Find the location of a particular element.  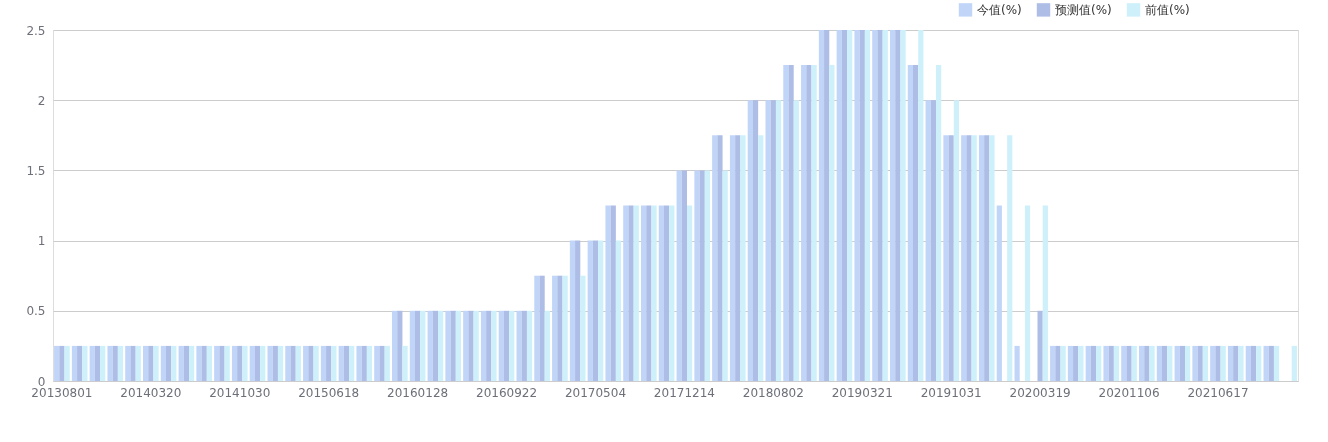

y-tick-label: 2 is located at coordinates (41, 100).